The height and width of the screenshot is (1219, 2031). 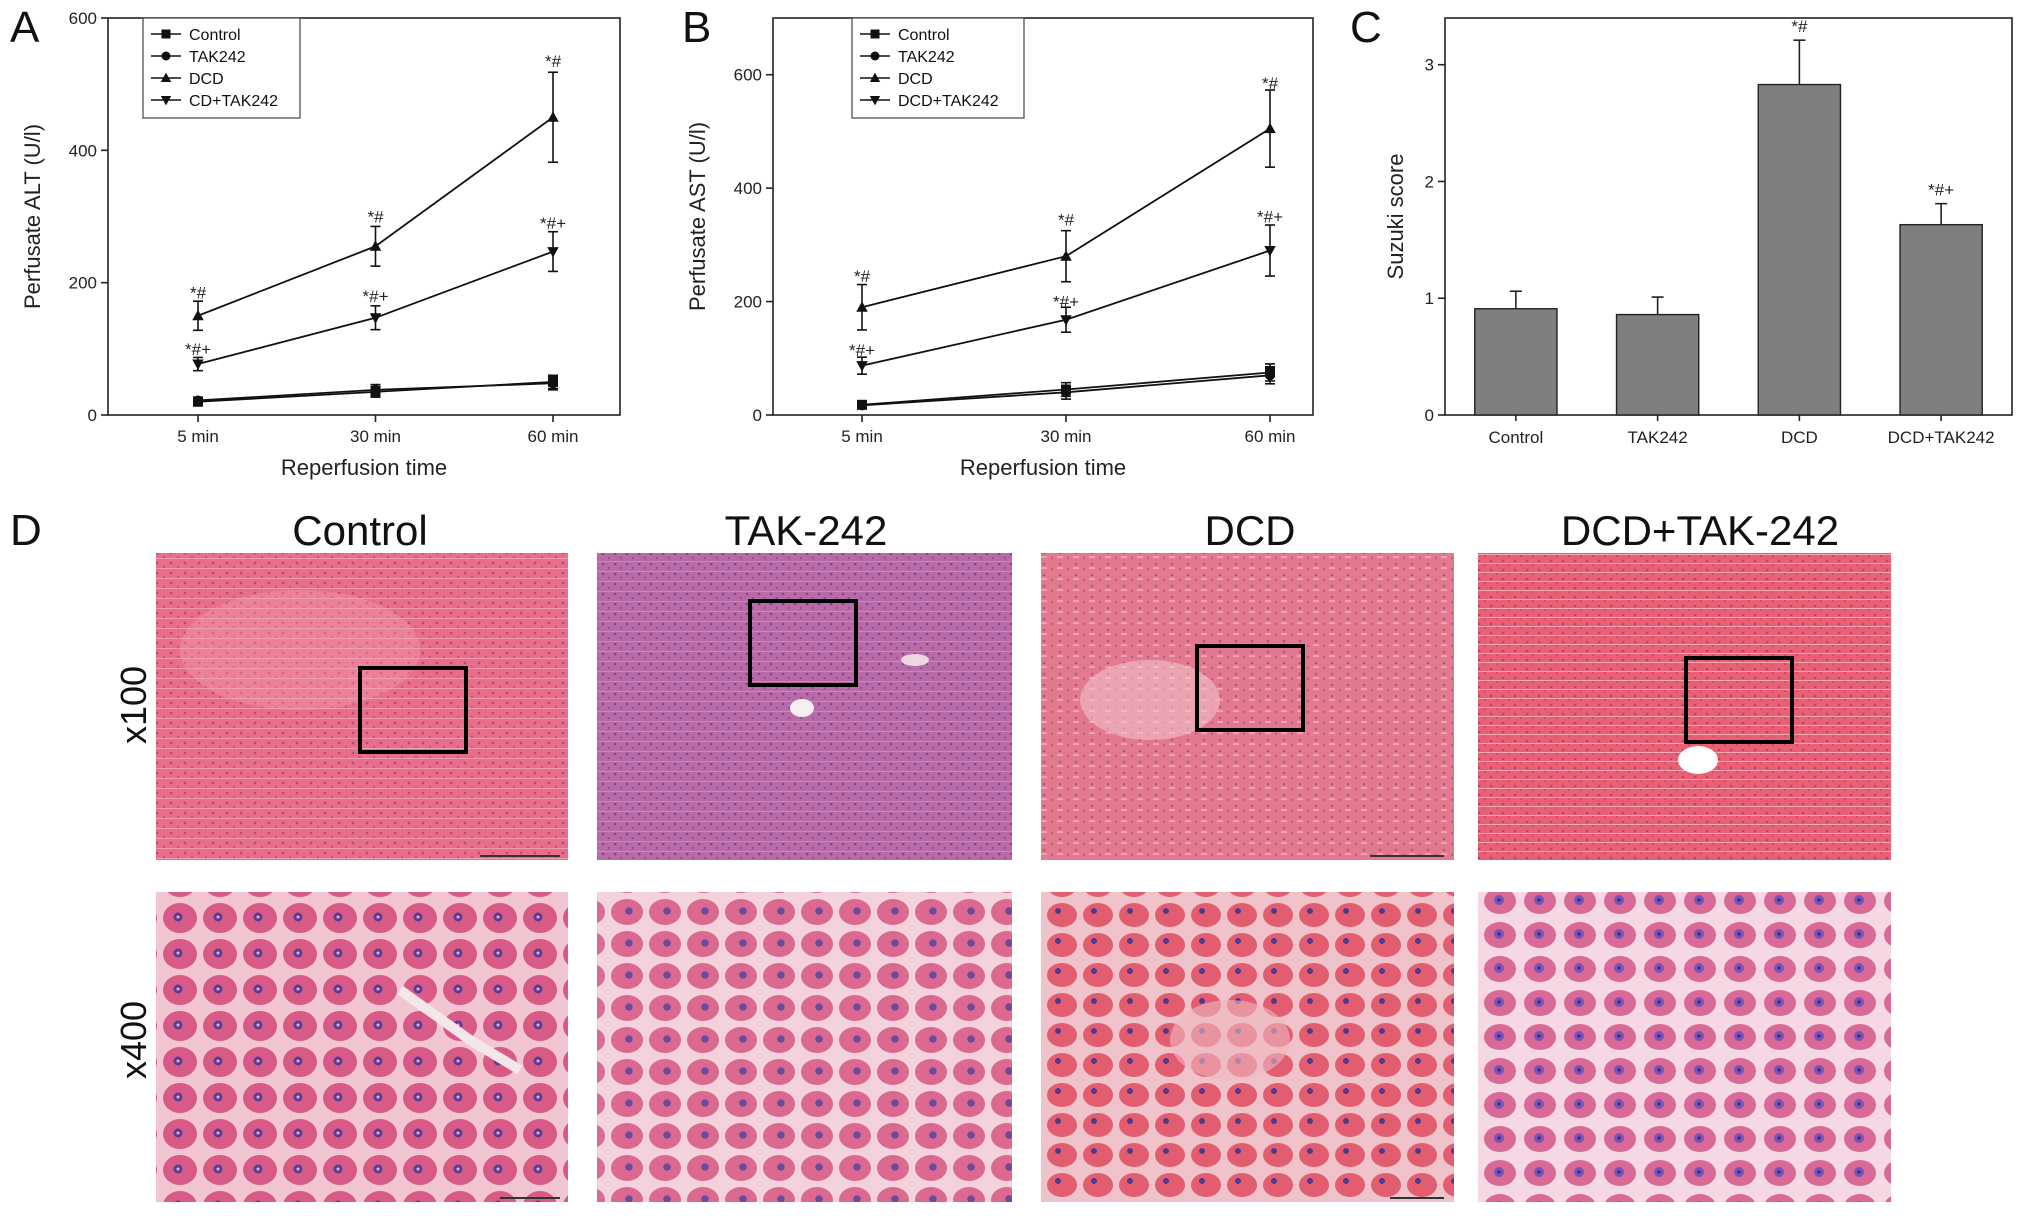 What do you see at coordinates (1516, 362) in the screenshot?
I see `bar-control` at bounding box center [1516, 362].